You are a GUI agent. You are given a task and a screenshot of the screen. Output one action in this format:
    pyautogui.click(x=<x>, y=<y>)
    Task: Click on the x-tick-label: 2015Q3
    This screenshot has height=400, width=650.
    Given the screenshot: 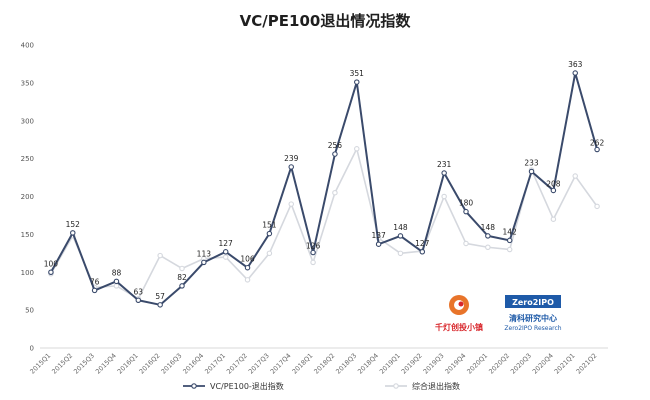 What is the action you would take?
    pyautogui.click(x=84, y=364)
    